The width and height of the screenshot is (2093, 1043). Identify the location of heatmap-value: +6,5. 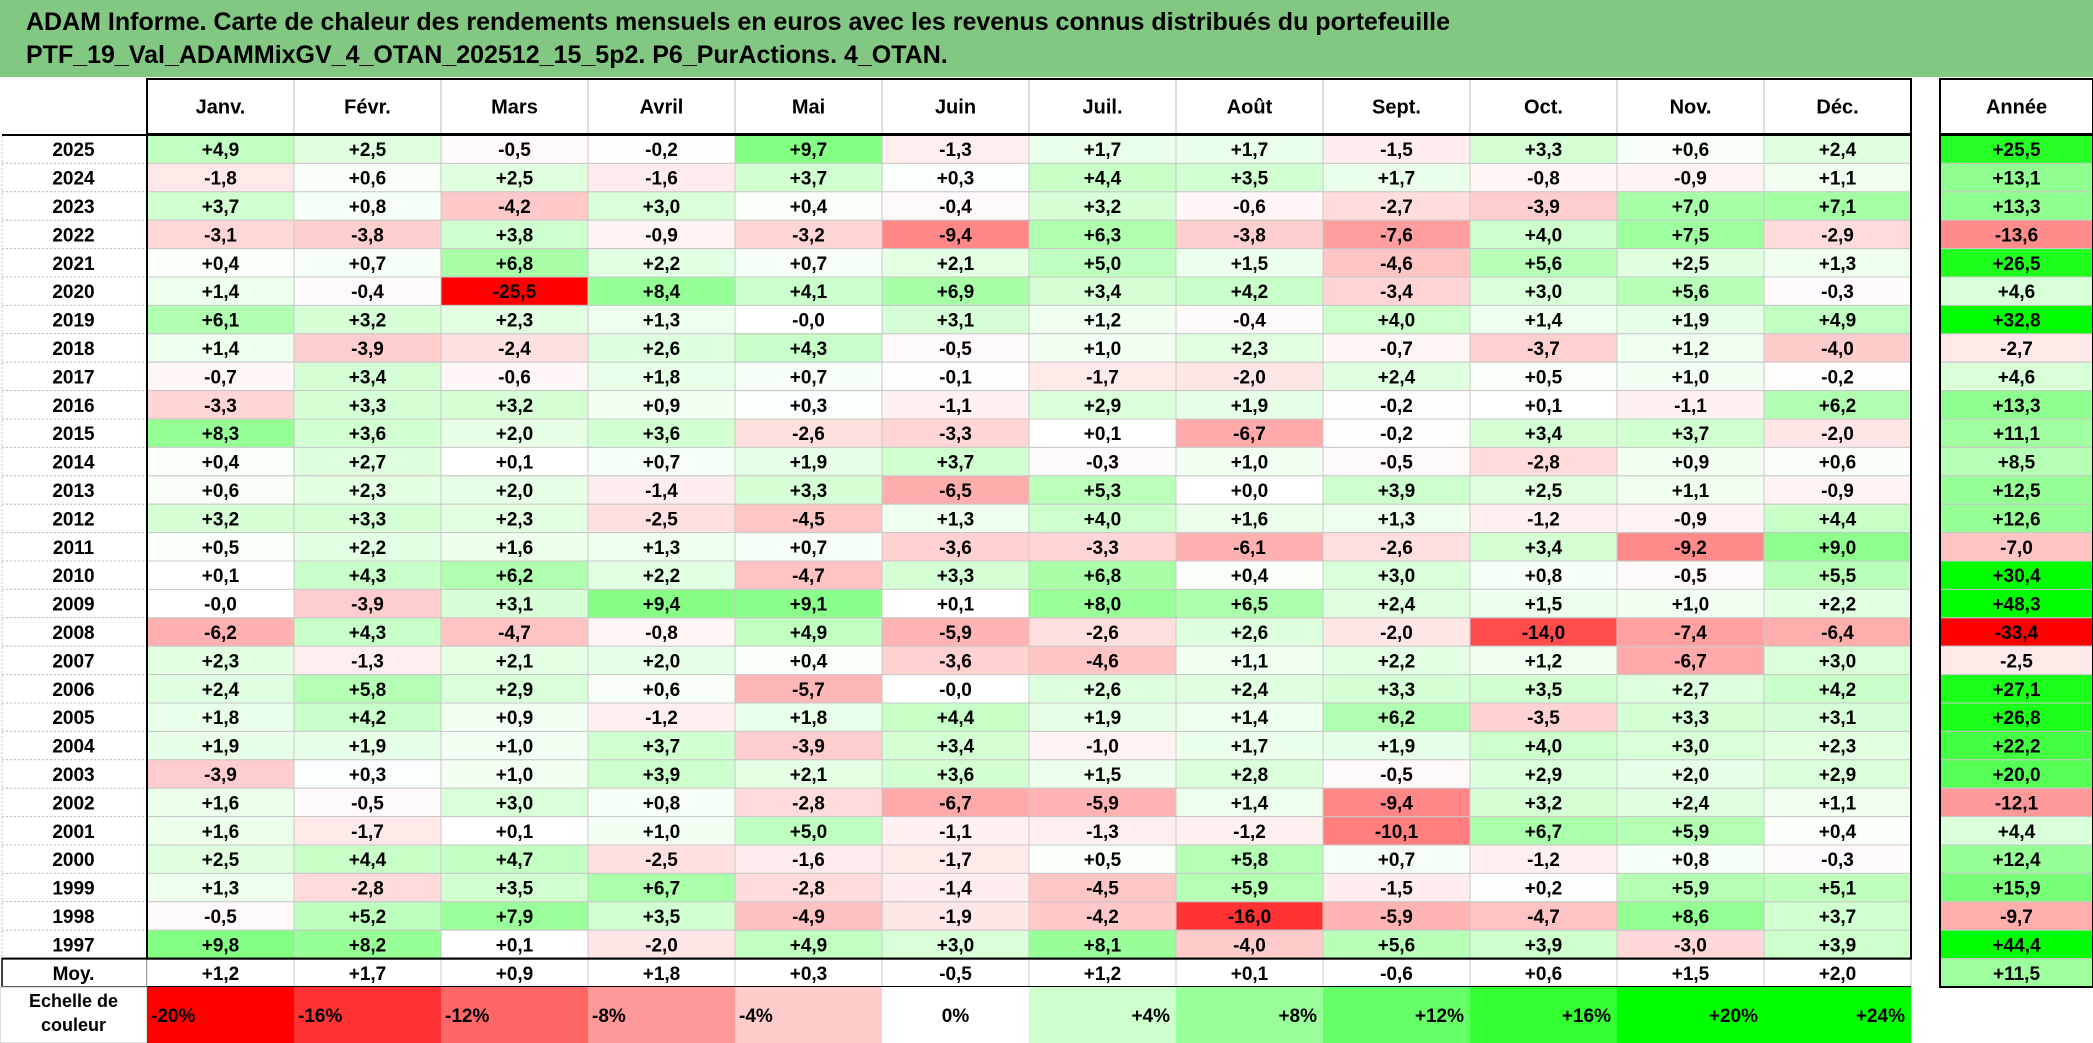
(1250, 605).